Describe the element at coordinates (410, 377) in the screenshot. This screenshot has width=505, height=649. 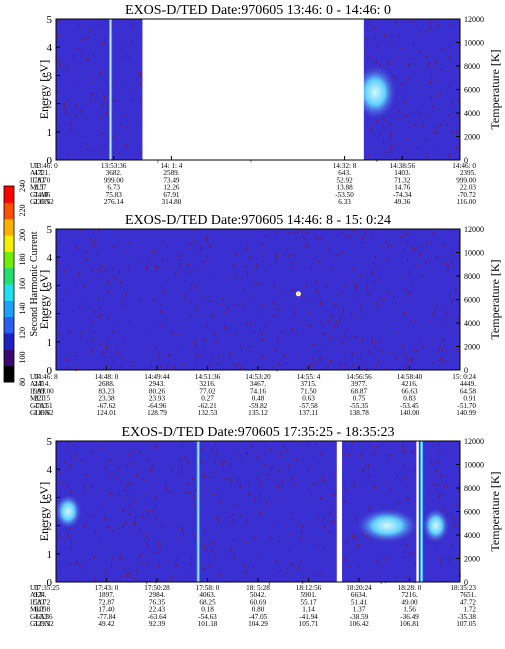
I see `table-cell: 14:58:40` at that location.